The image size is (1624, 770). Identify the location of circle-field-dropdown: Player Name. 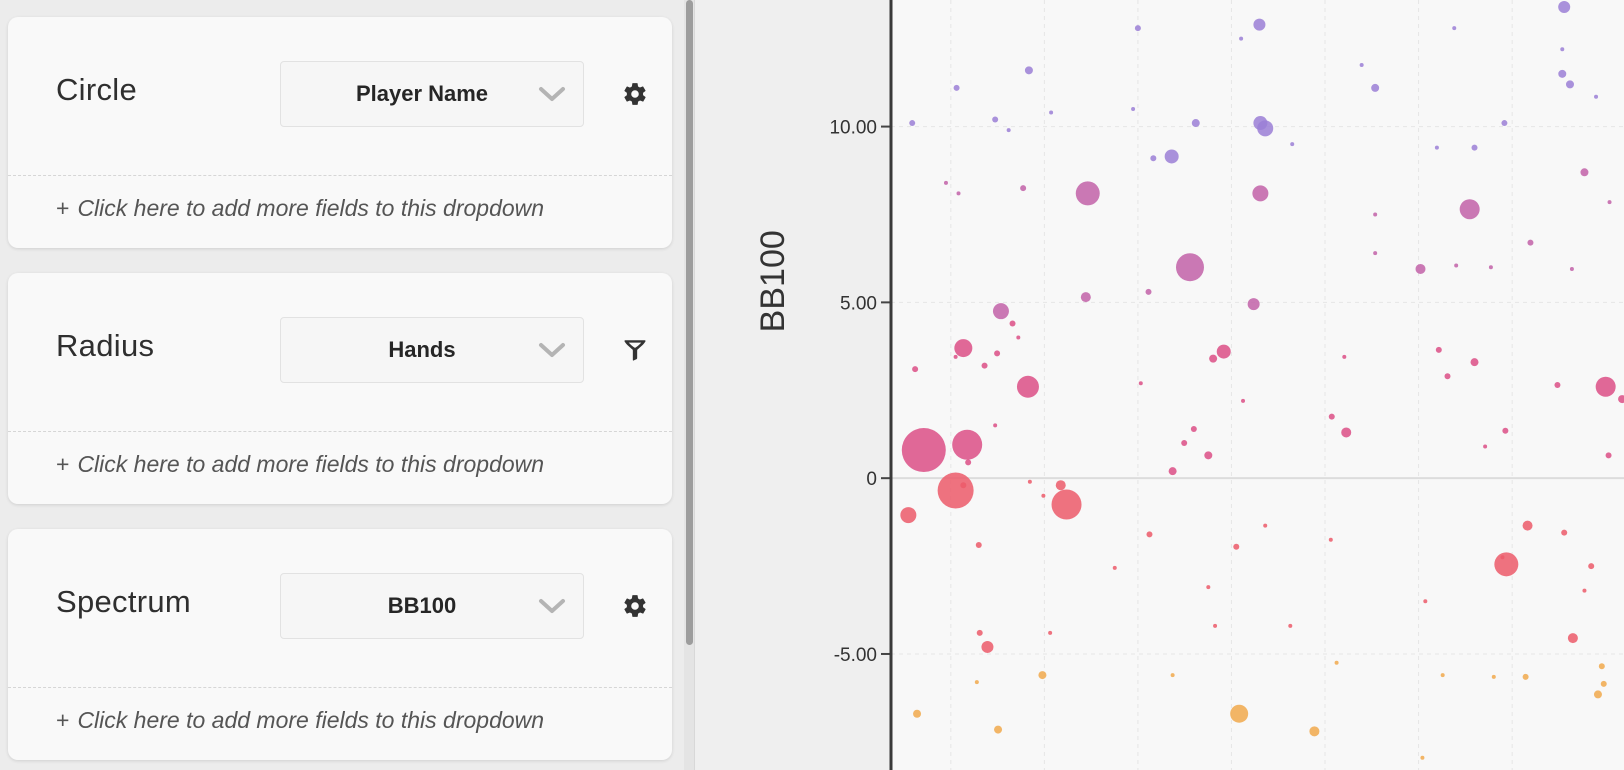
(432, 94).